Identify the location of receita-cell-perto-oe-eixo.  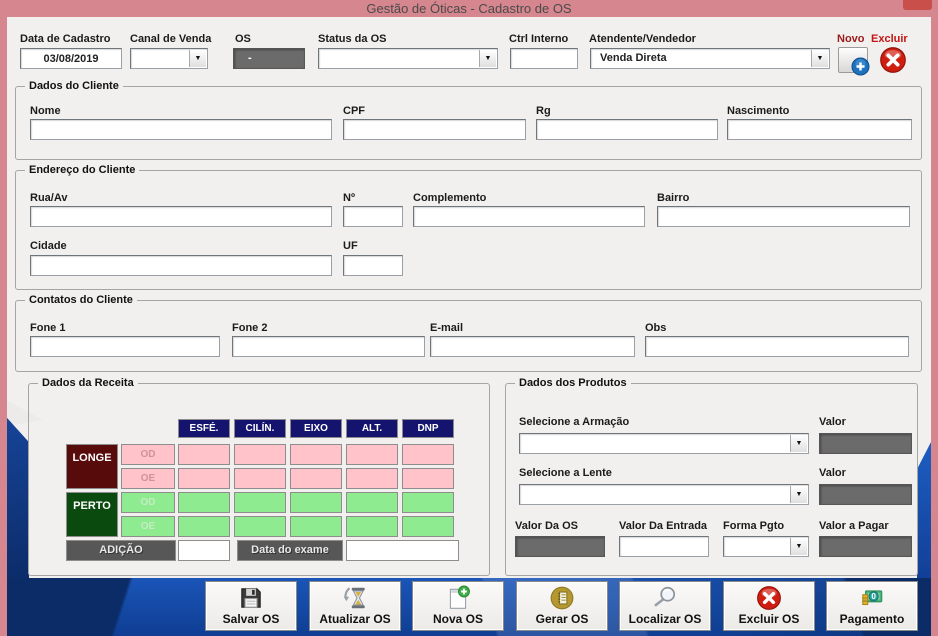
(316, 526).